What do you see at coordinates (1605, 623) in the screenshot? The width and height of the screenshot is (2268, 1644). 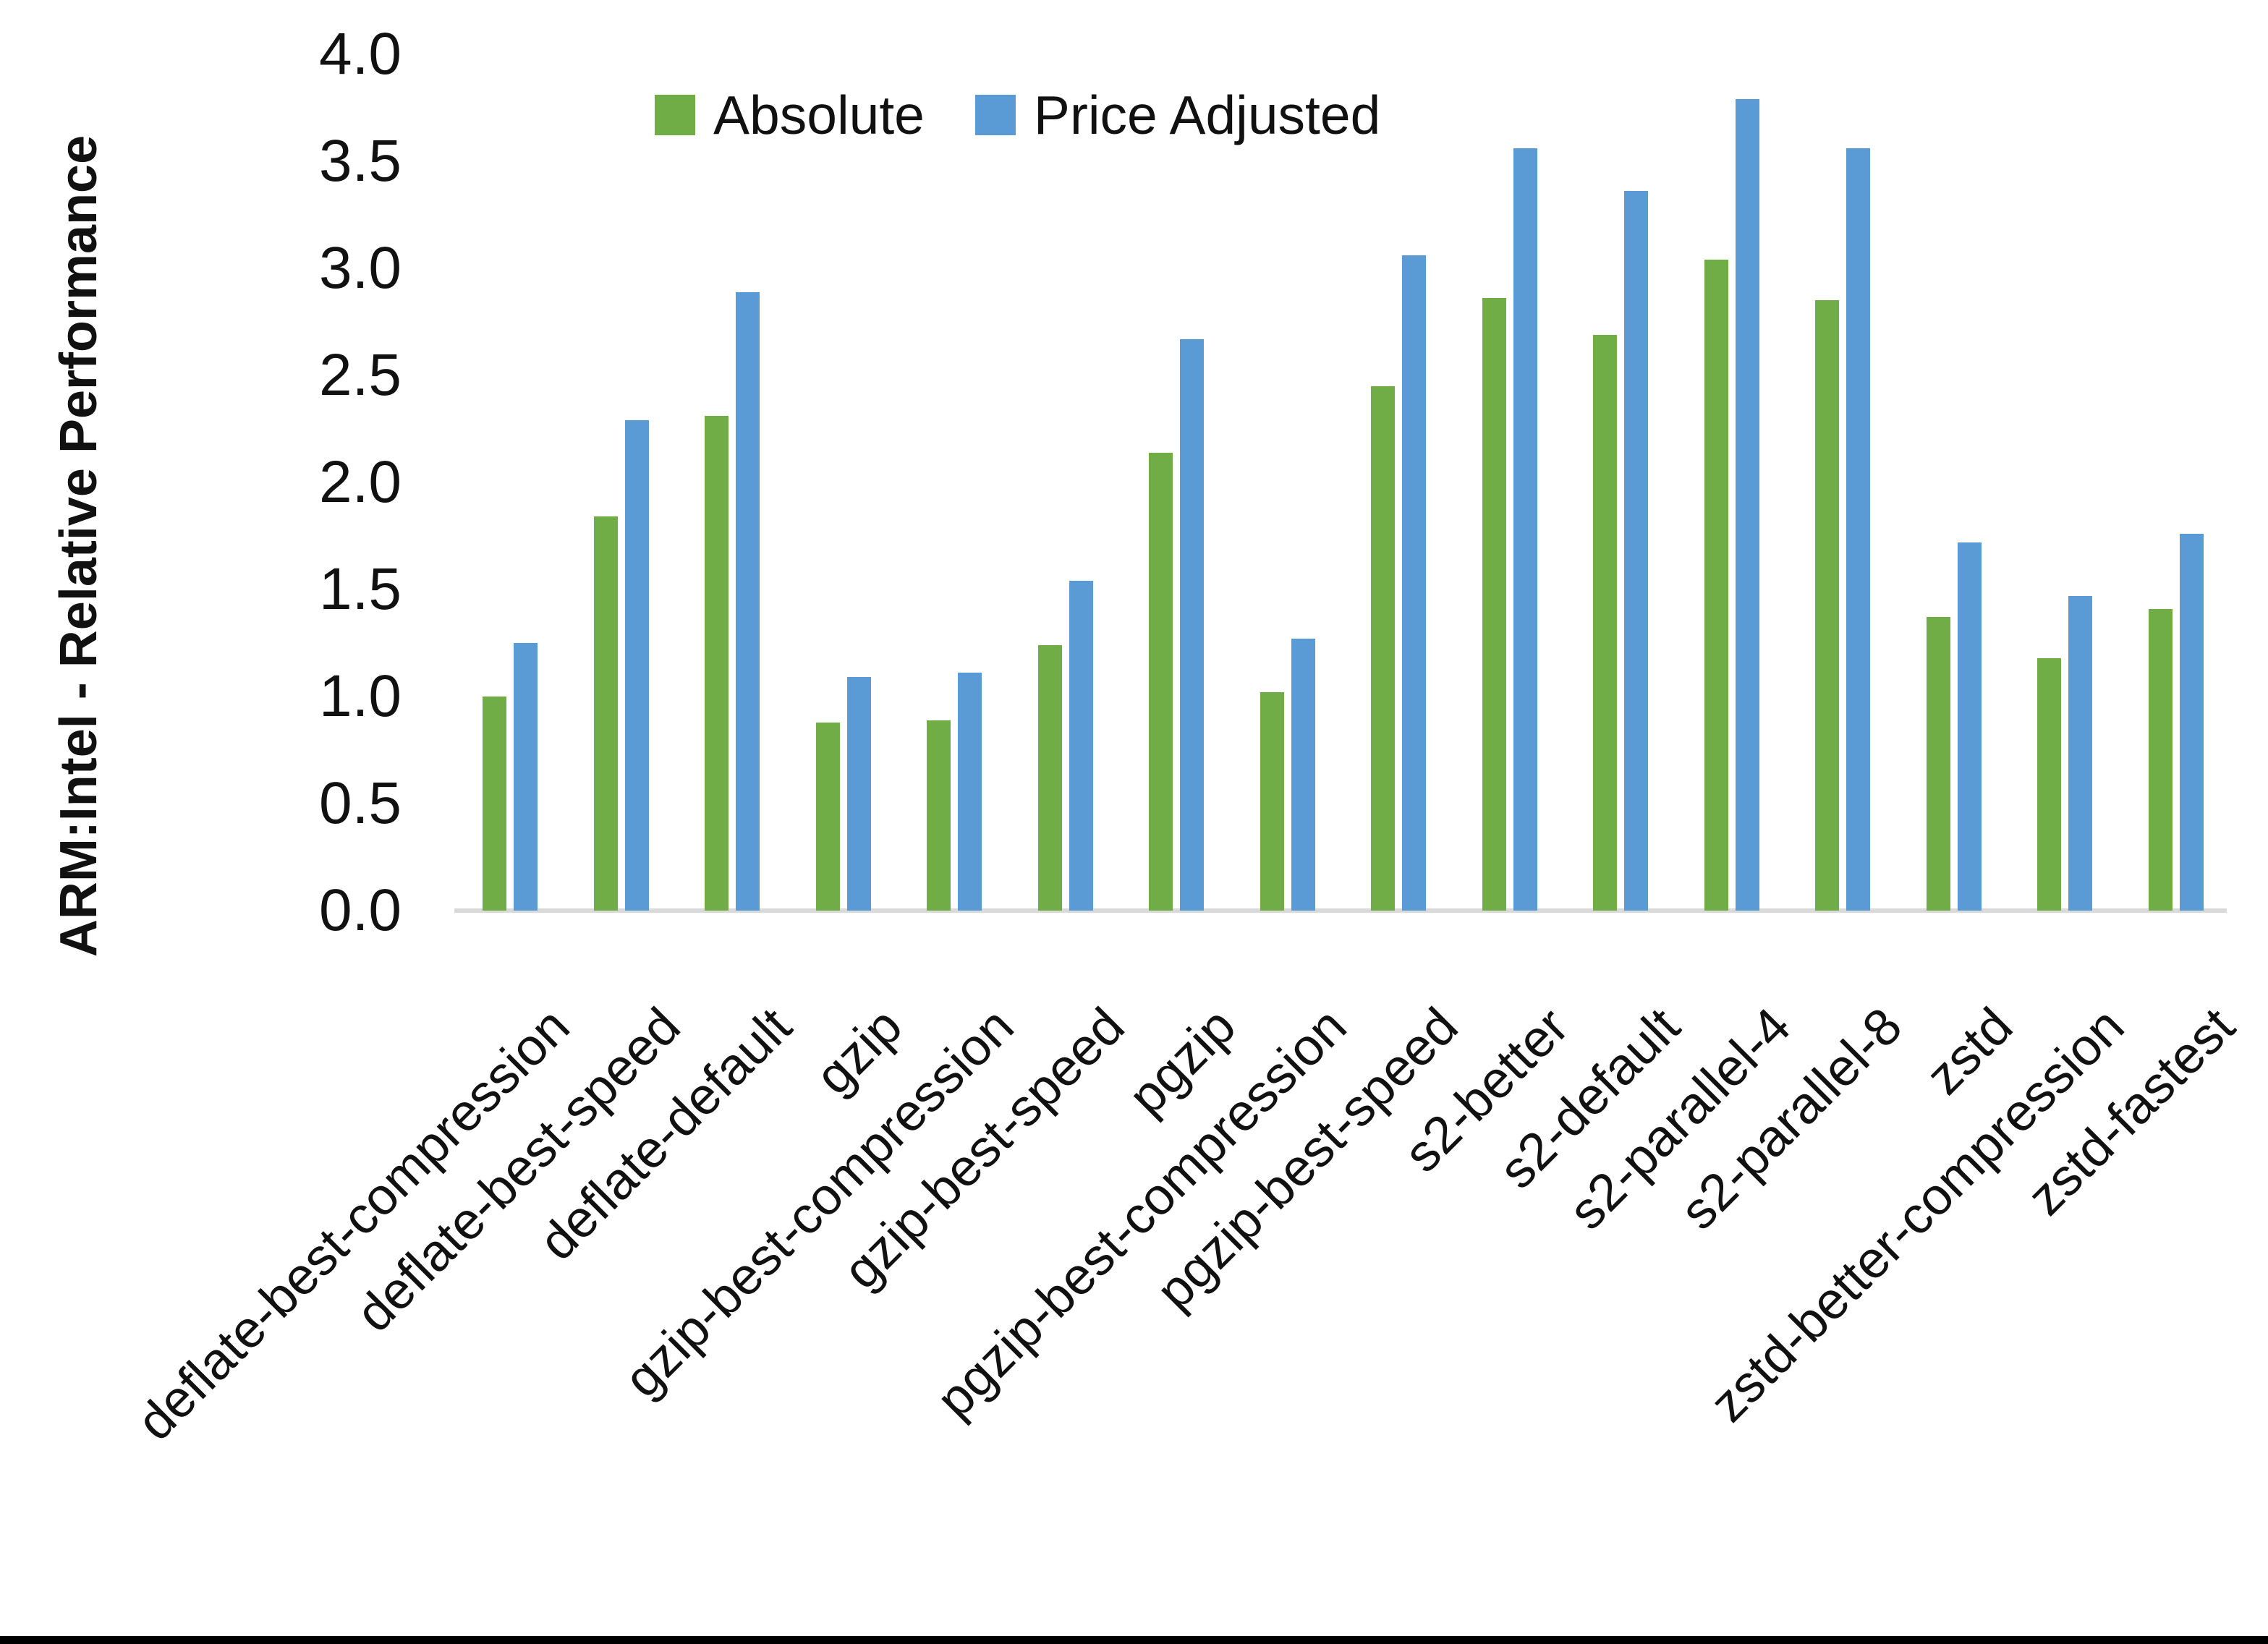 I see `bar-absolute-s2-default` at bounding box center [1605, 623].